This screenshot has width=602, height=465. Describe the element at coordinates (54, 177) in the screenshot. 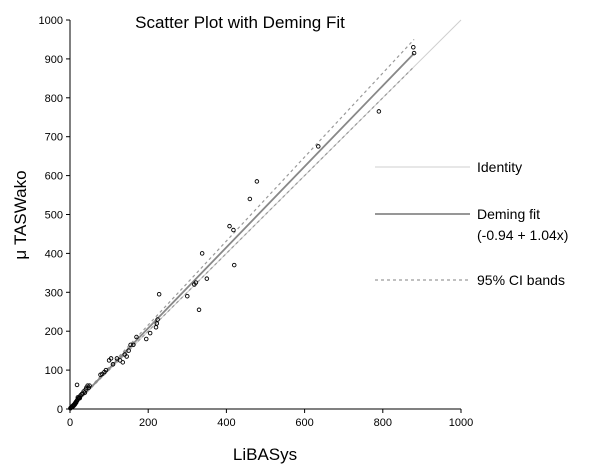

I see `y-tick-label: 600` at that location.